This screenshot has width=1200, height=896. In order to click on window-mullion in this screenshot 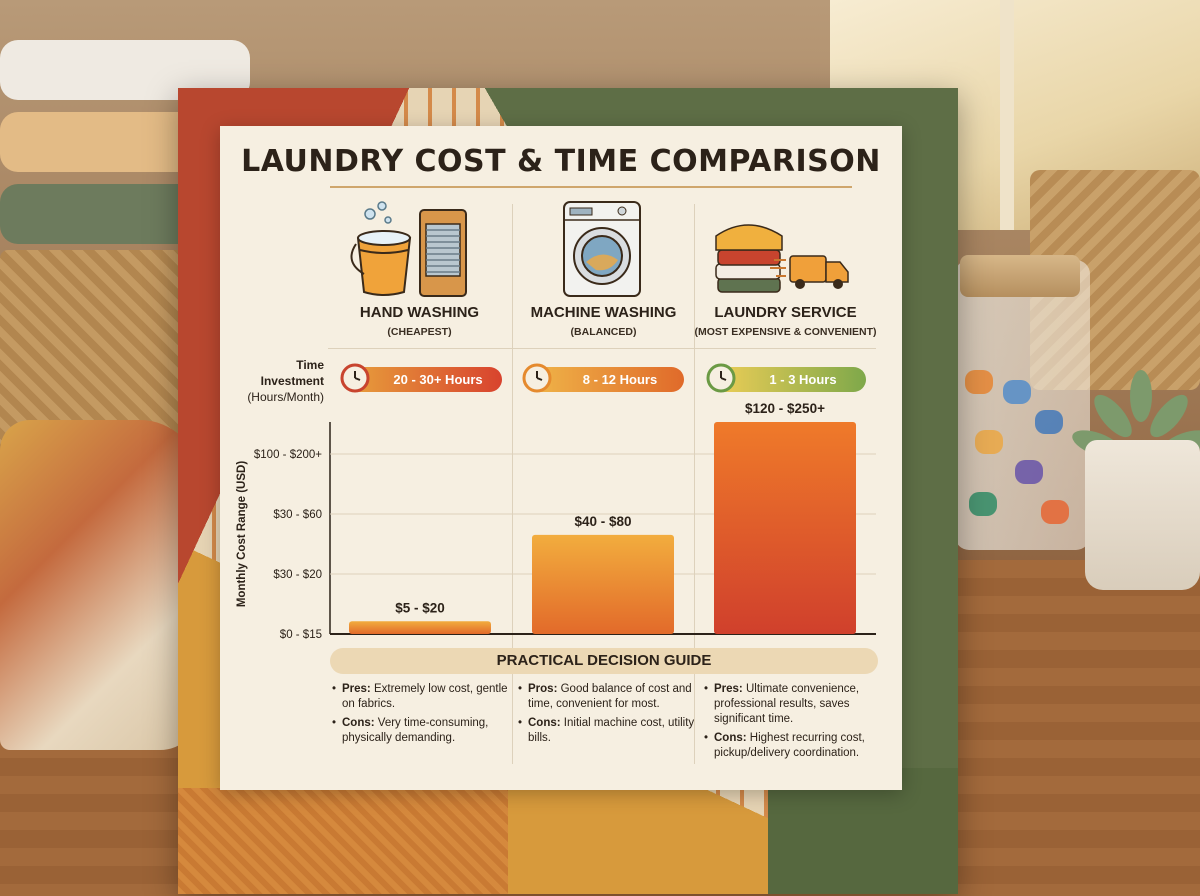, I will do `click(1007, 115)`.